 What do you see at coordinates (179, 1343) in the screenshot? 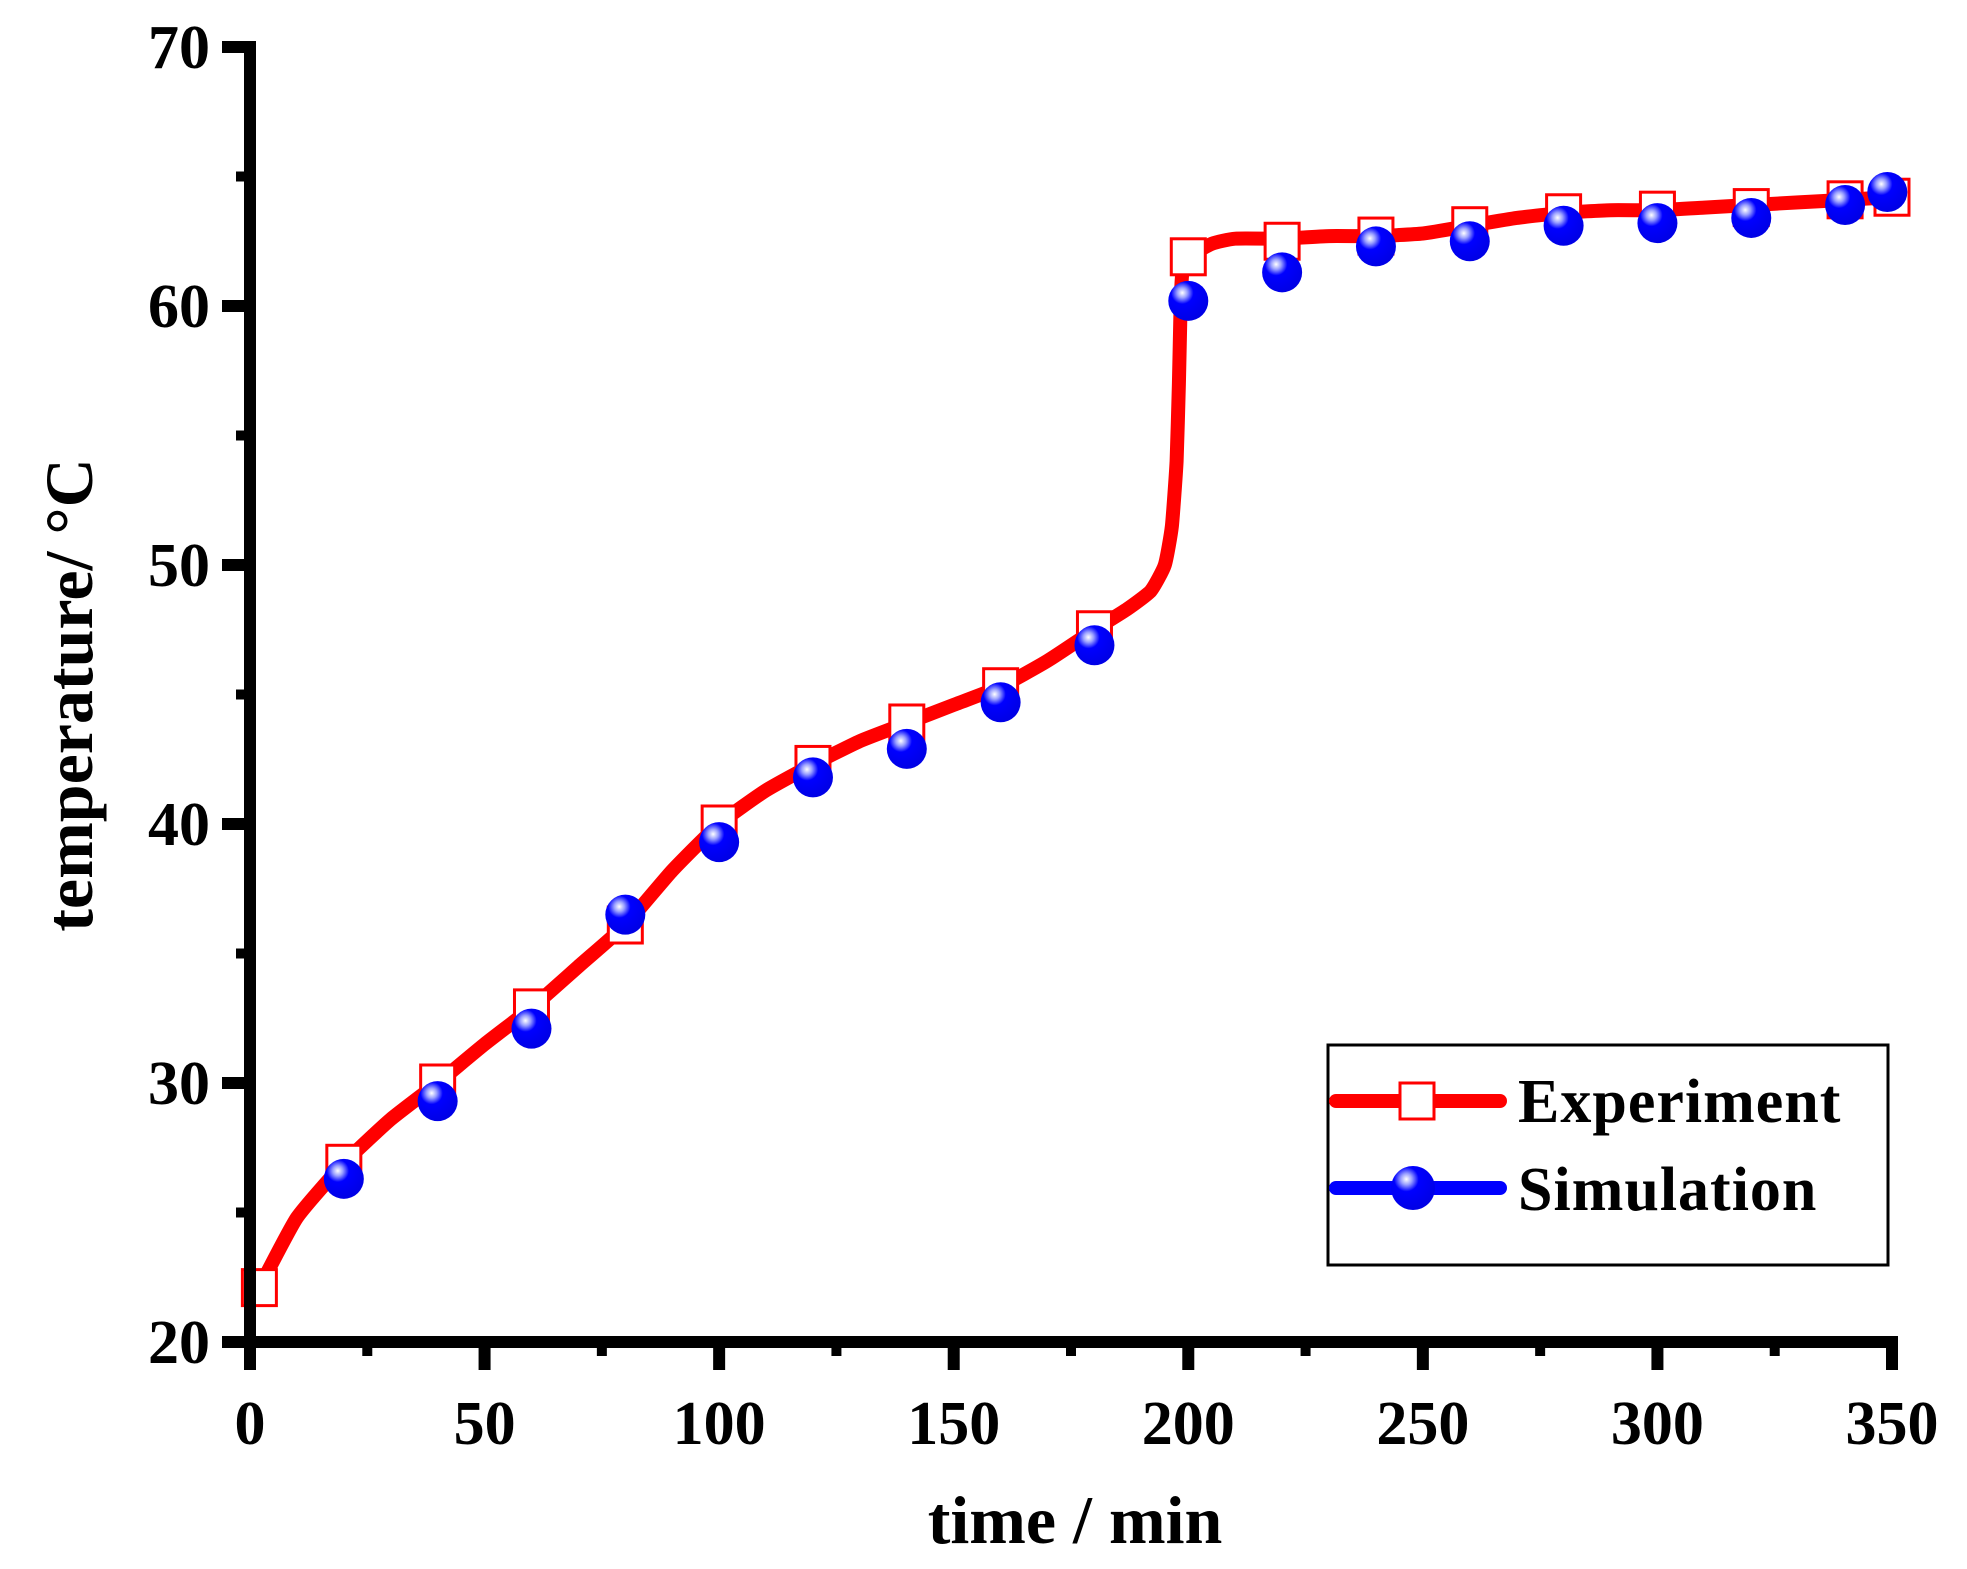
I see `y-tick-label: 20` at bounding box center [179, 1343].